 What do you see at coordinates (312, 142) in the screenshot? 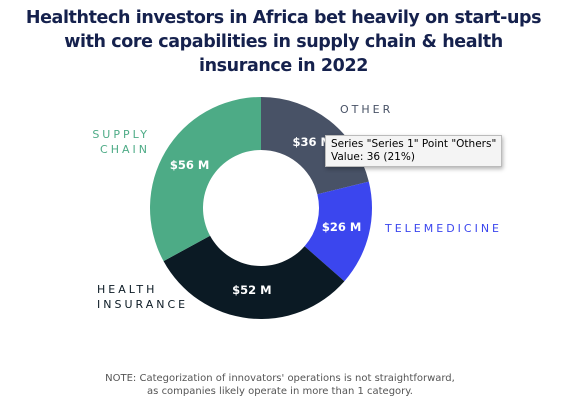
I see `data-label: $36 M` at bounding box center [312, 142].